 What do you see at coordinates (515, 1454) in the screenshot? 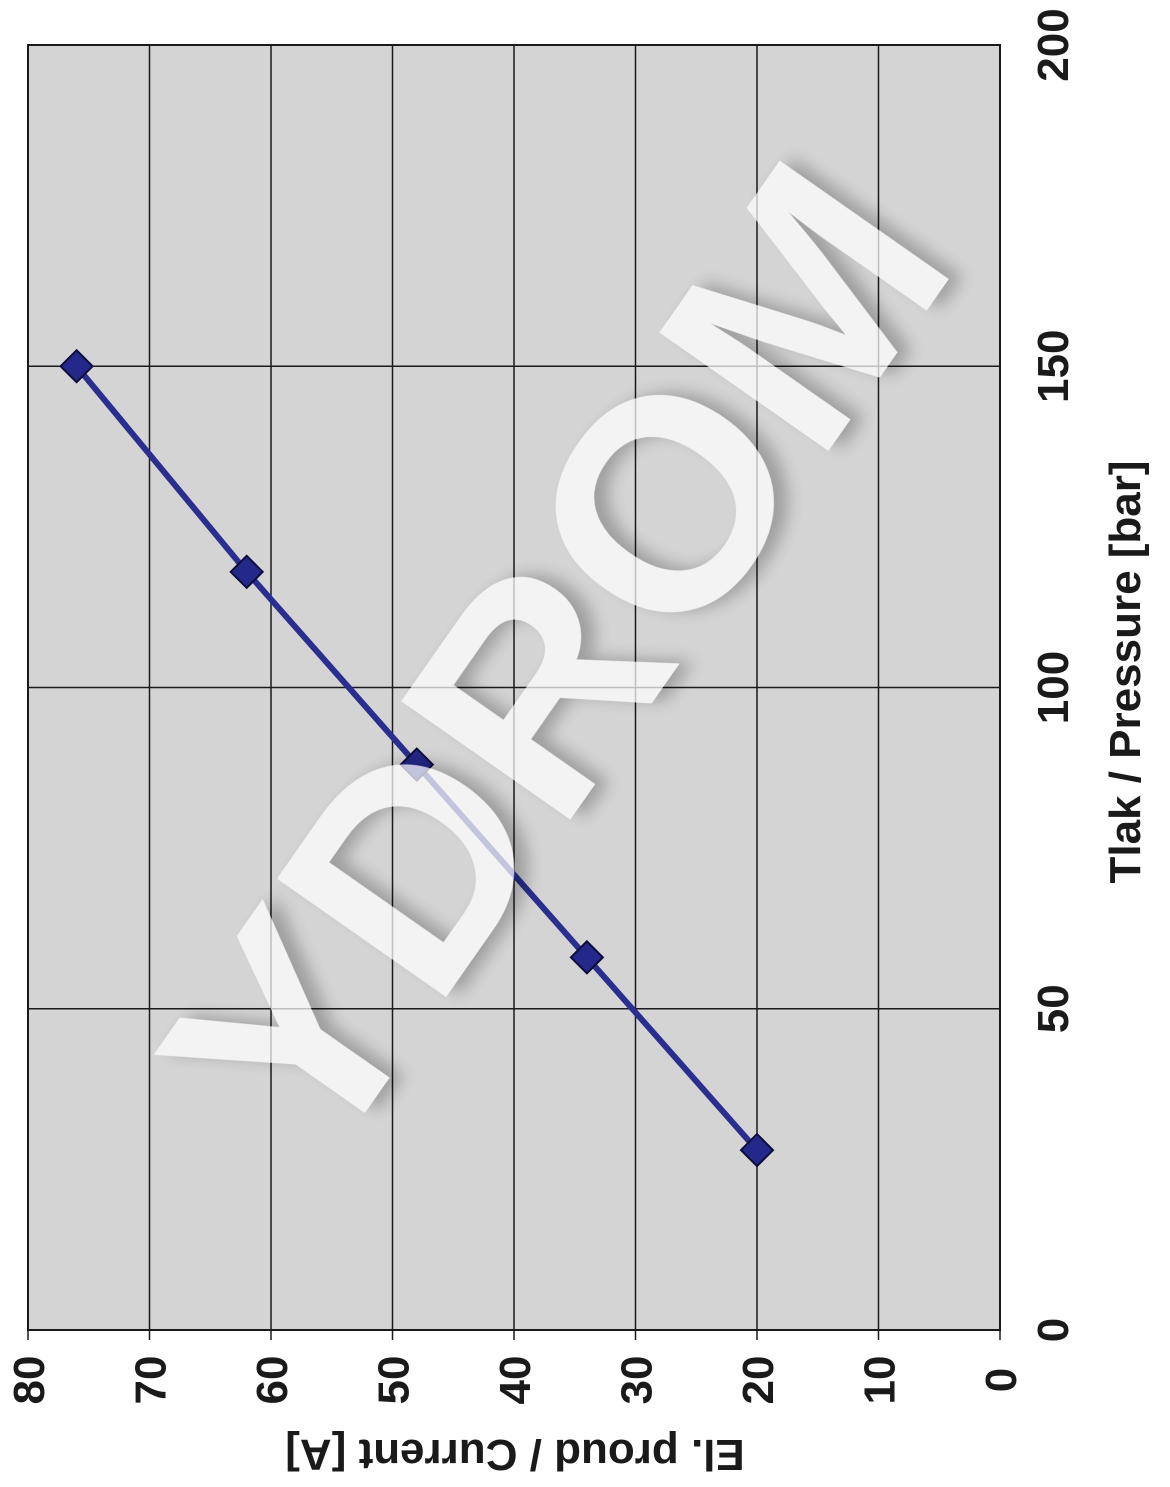
I see `y-axis-title: El. proud / Current [A]` at bounding box center [515, 1454].